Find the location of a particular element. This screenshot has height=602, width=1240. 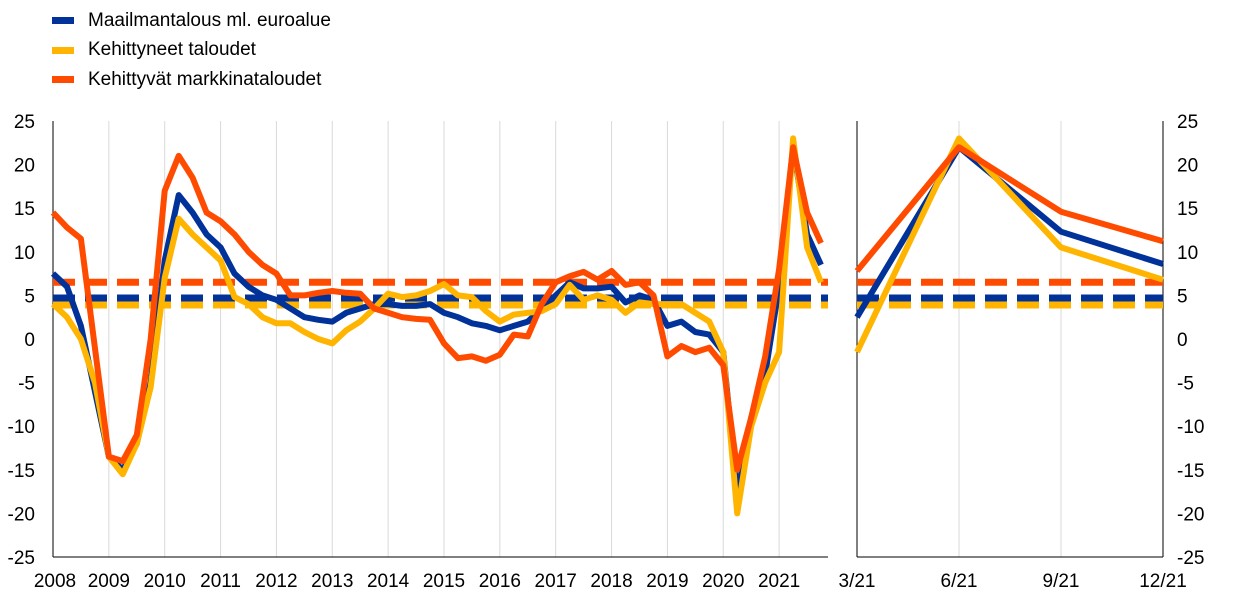

main-x-tick-label: 2019 is located at coordinates (667, 581).